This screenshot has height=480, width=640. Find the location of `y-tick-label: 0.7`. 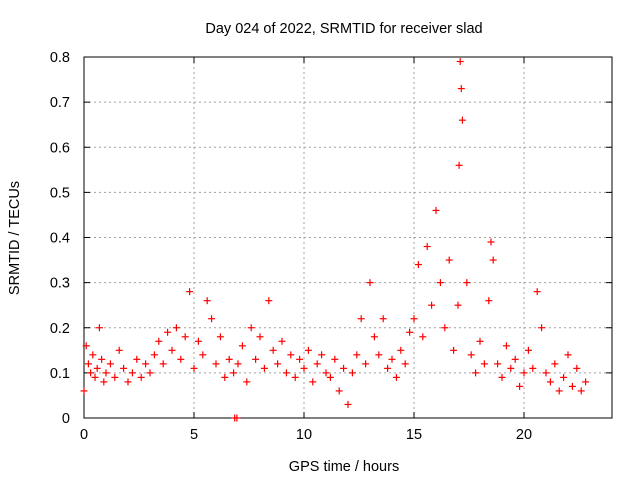

y-tick-label: 0.7 is located at coordinates (60, 103).